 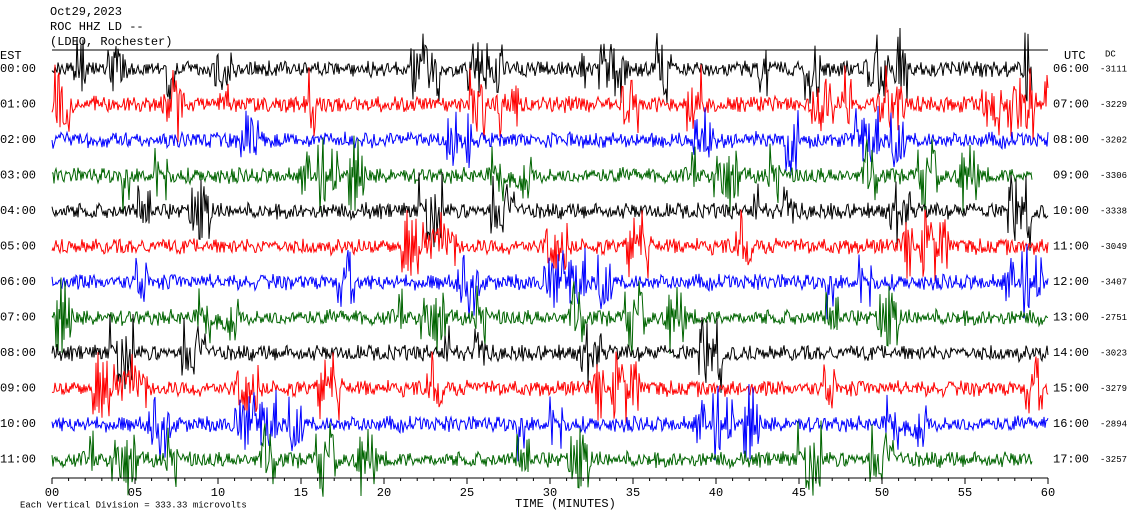 What do you see at coordinates (799, 493) in the screenshot?
I see `x-tick-label: 45` at bounding box center [799, 493].